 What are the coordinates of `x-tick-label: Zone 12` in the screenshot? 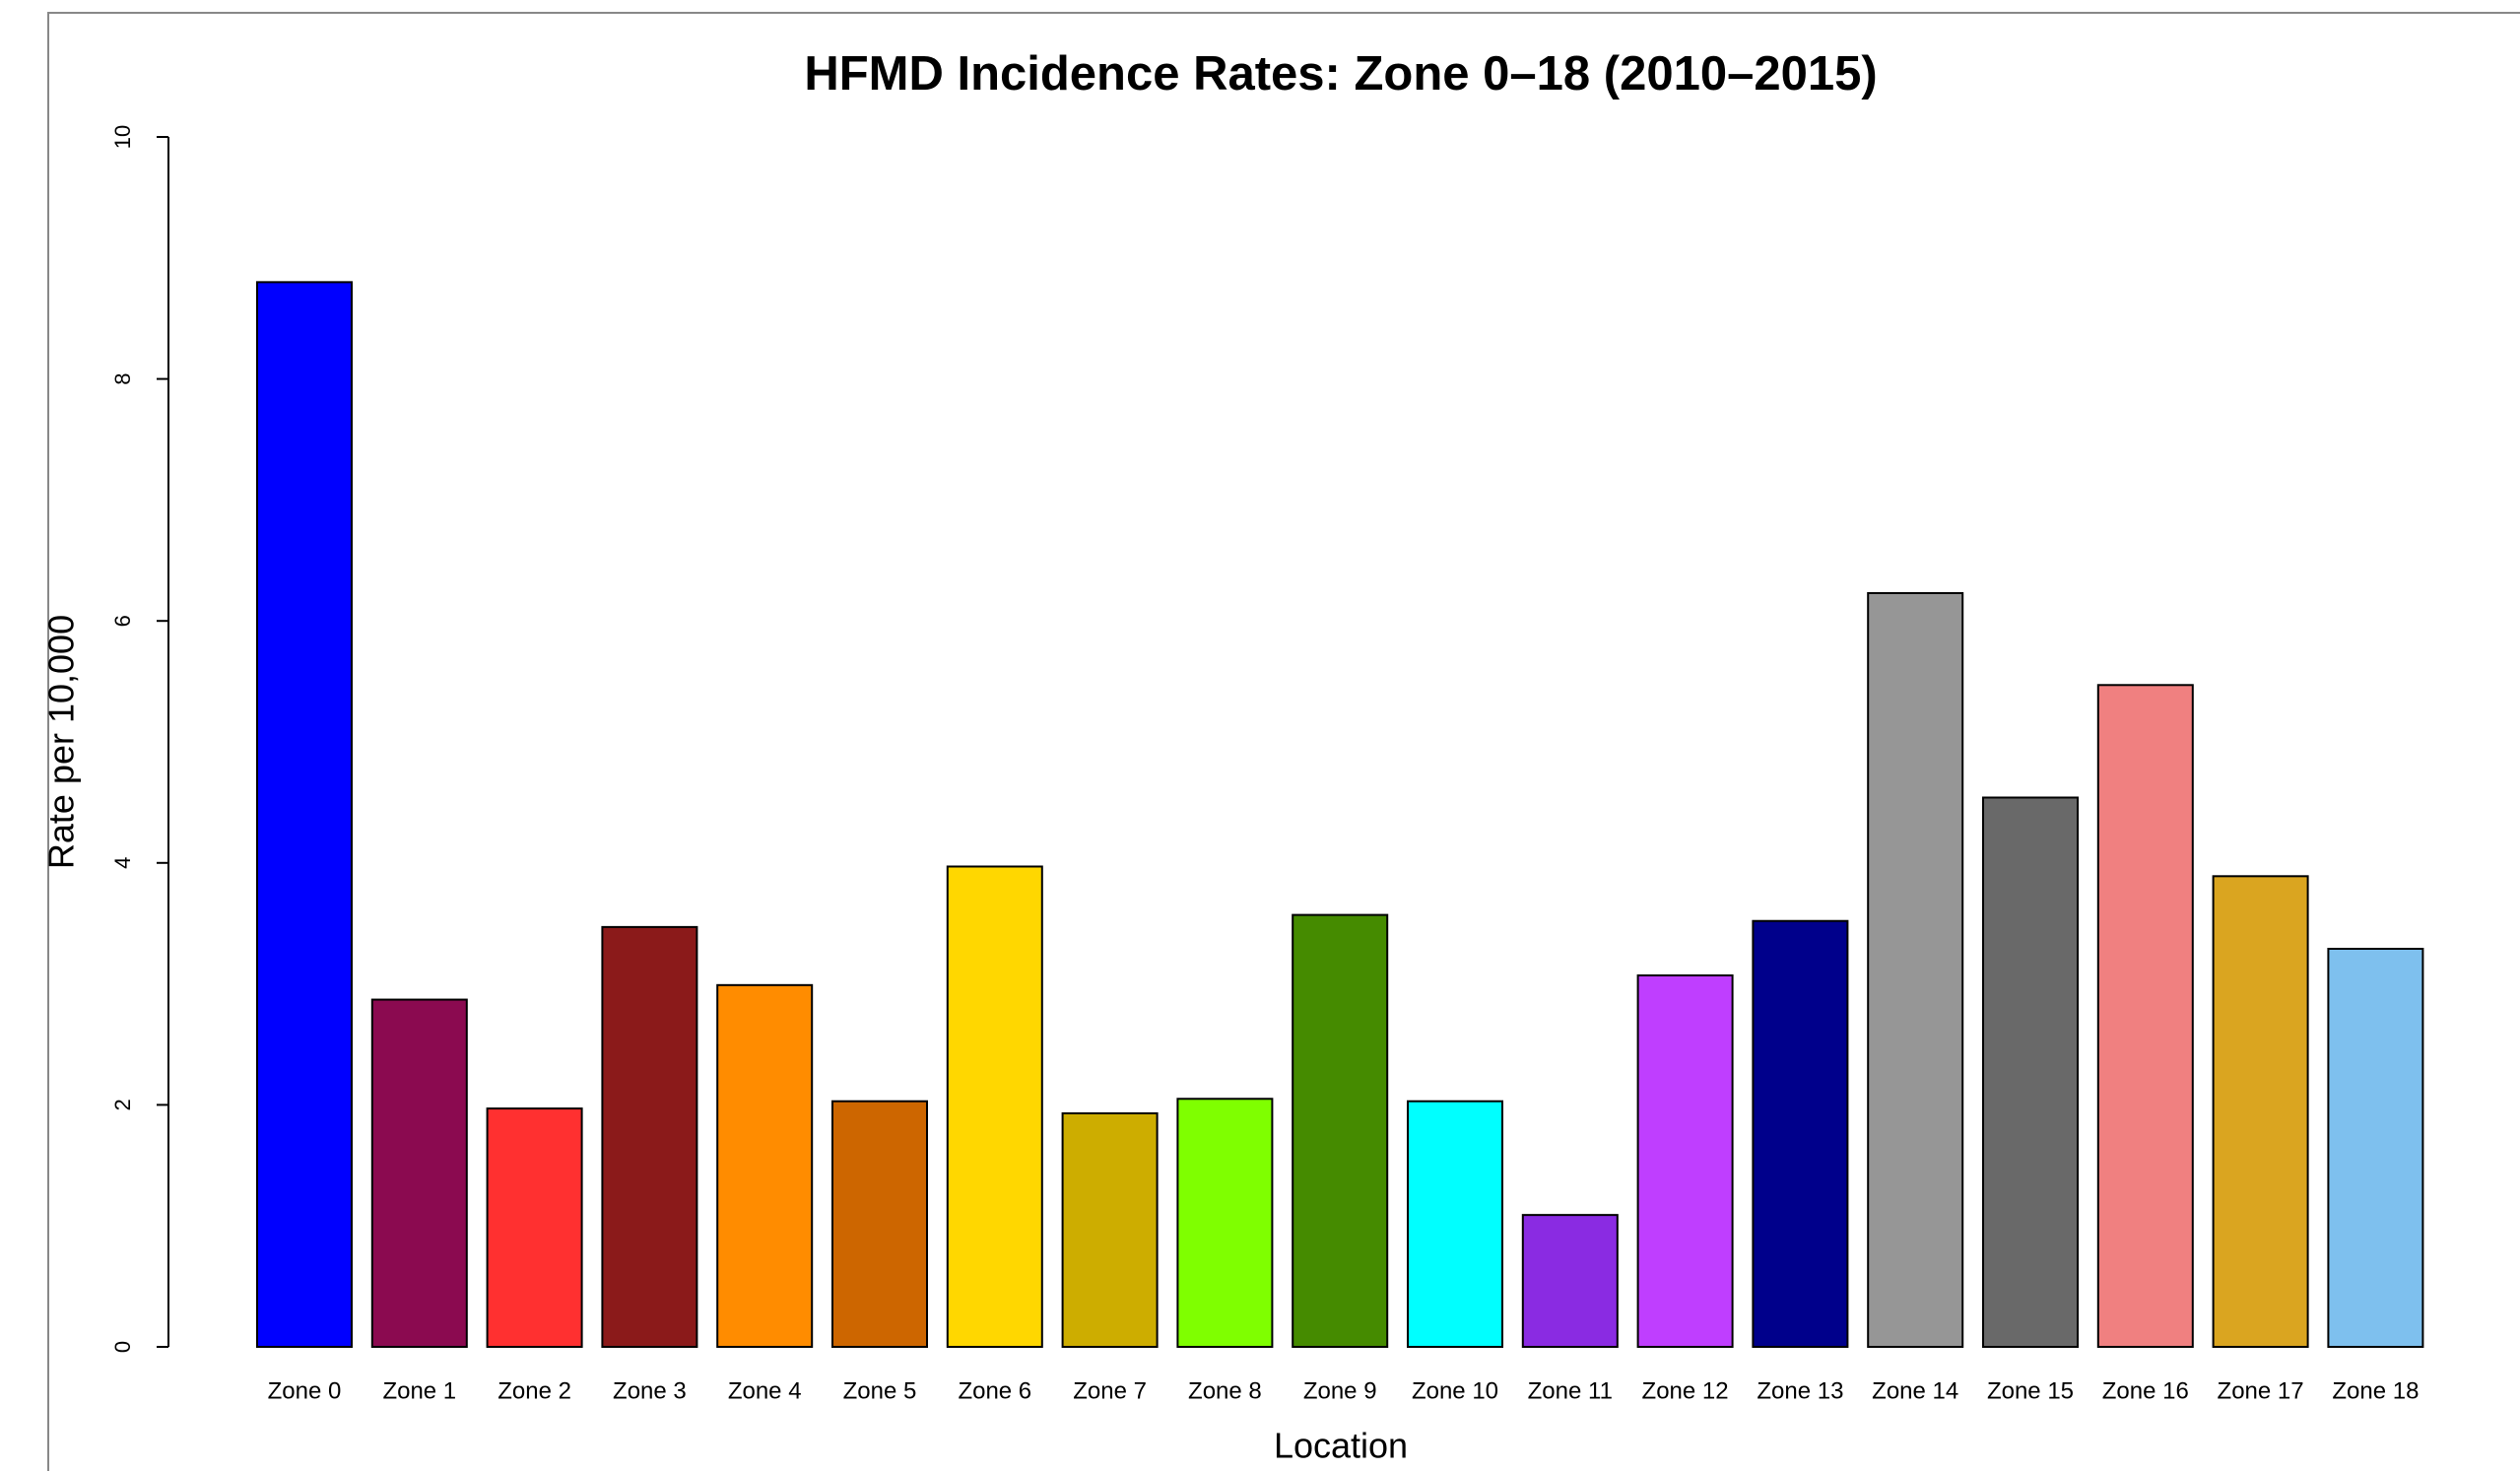 It's located at (1685, 1391).